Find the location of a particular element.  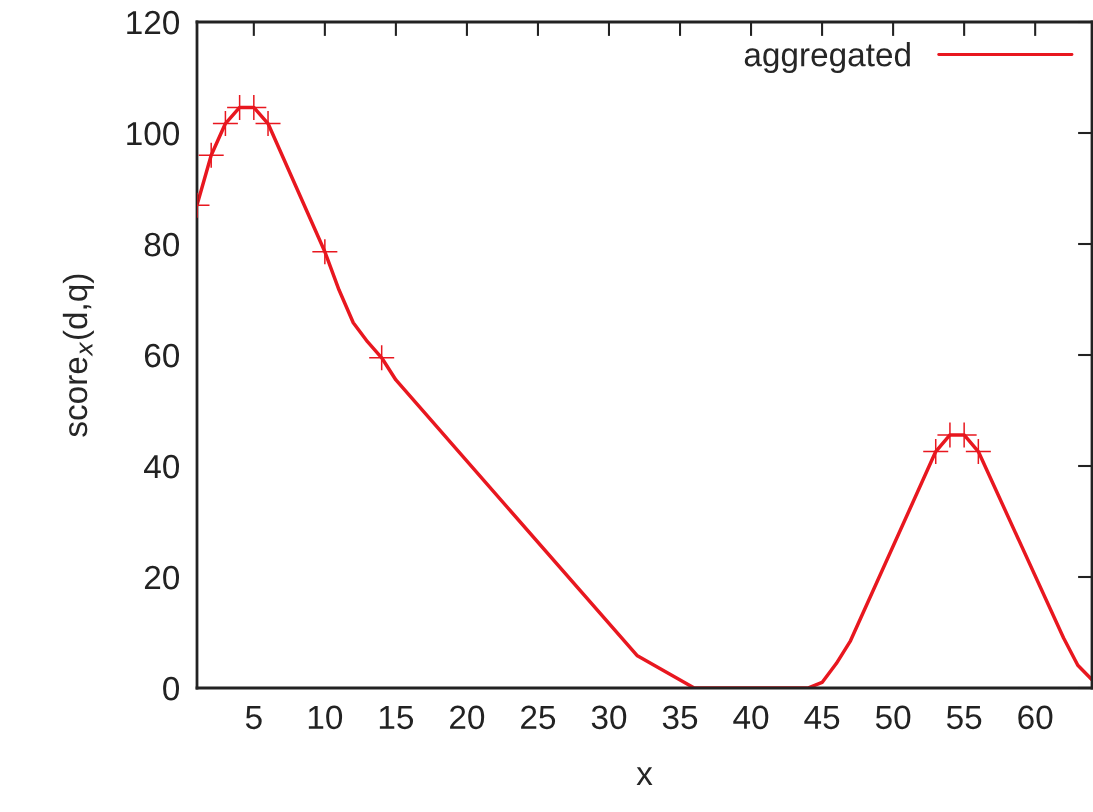

y-tick-label: 60 is located at coordinates (162, 355).